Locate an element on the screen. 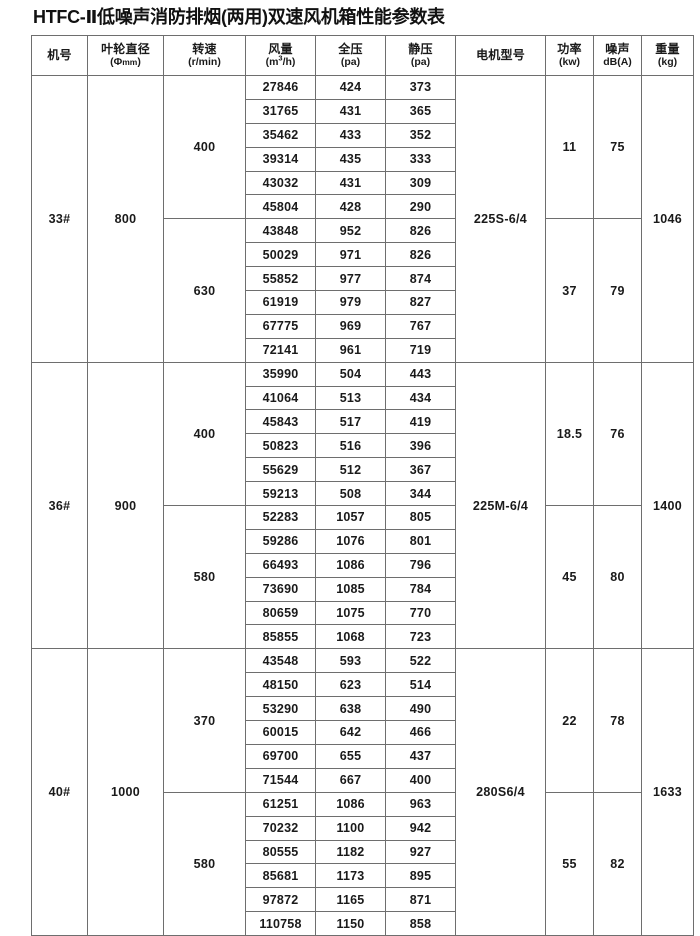 The width and height of the screenshot is (700, 936). cell-static-pressure: 796 is located at coordinates (420, 565).